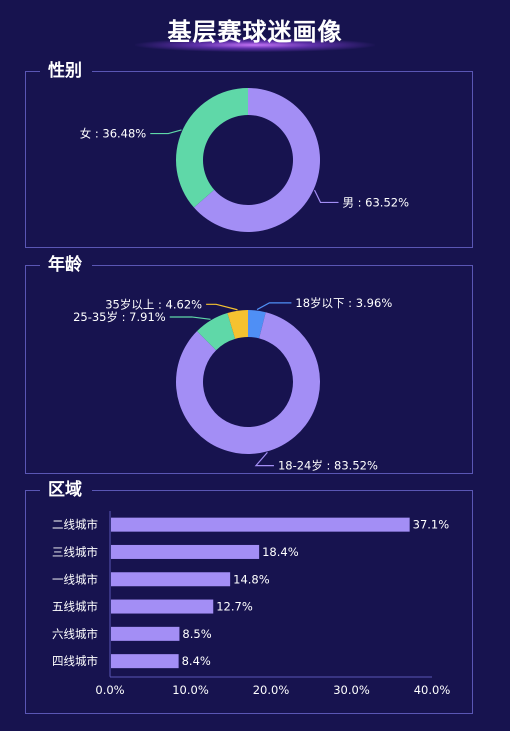  Describe the element at coordinates (153, 304) in the screenshot. I see `donut1-label-3: 35岁以上 : 4.62%` at that location.